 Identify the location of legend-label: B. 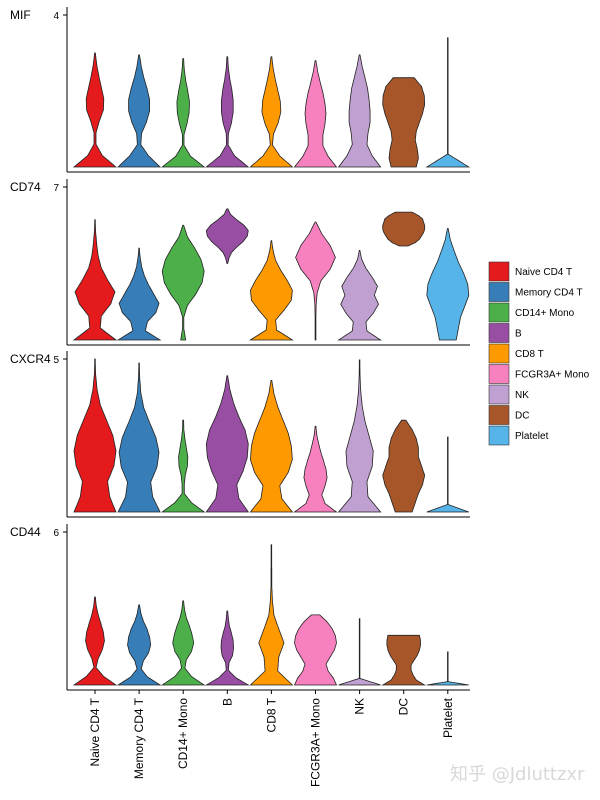
(518, 334).